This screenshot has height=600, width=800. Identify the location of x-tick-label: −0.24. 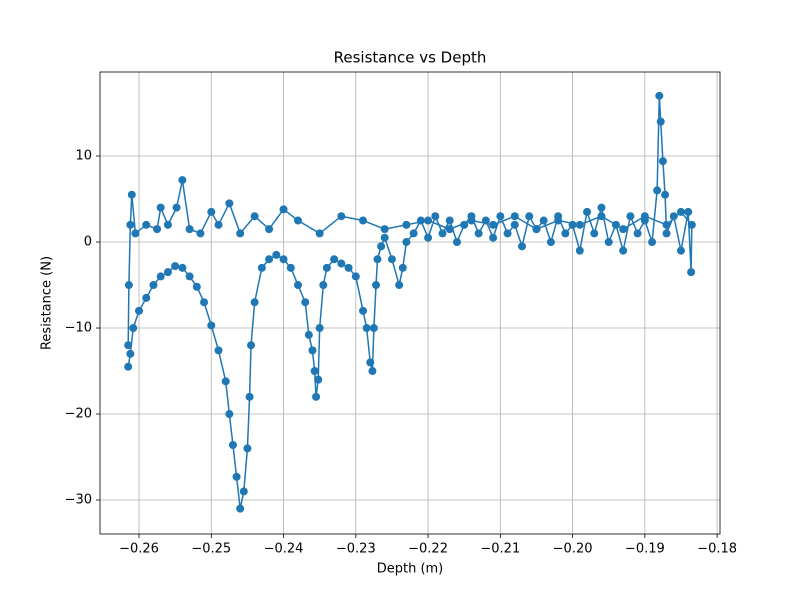
(284, 549).